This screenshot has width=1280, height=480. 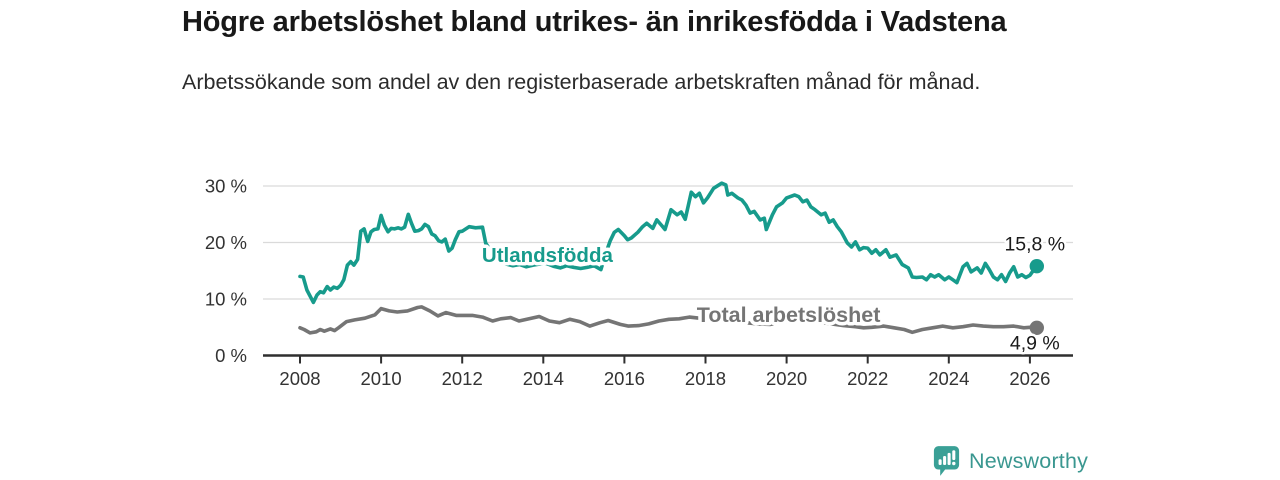 I want to click on x-tick-label-2020: 2020, so click(x=786, y=378).